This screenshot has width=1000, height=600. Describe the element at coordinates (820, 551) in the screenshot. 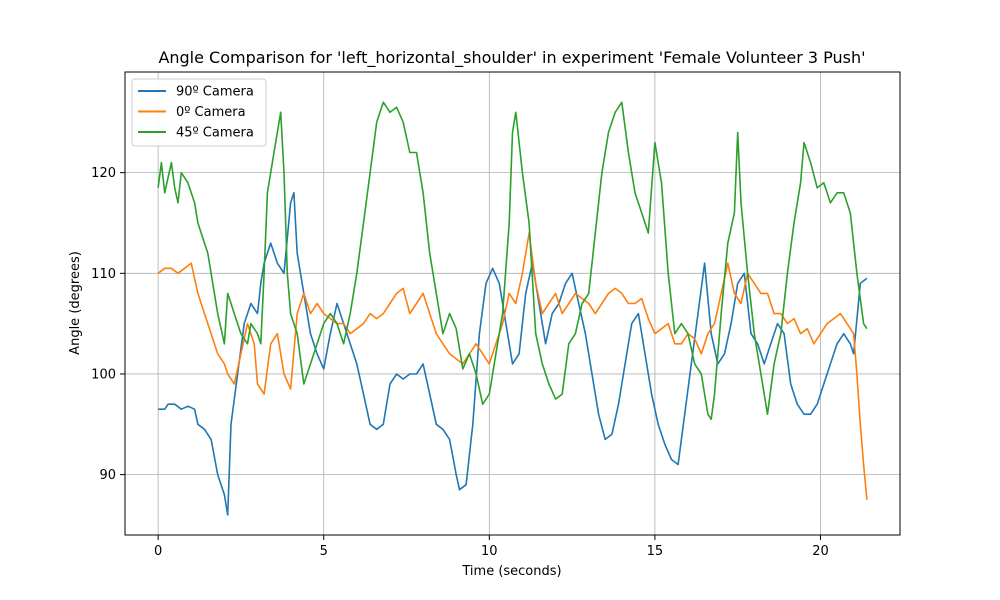

I see `x-tick-label: 20` at that location.